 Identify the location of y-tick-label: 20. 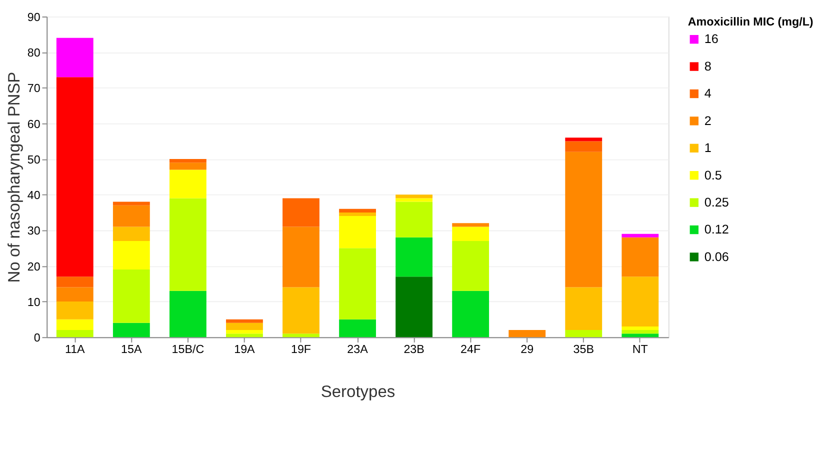
(34, 267).